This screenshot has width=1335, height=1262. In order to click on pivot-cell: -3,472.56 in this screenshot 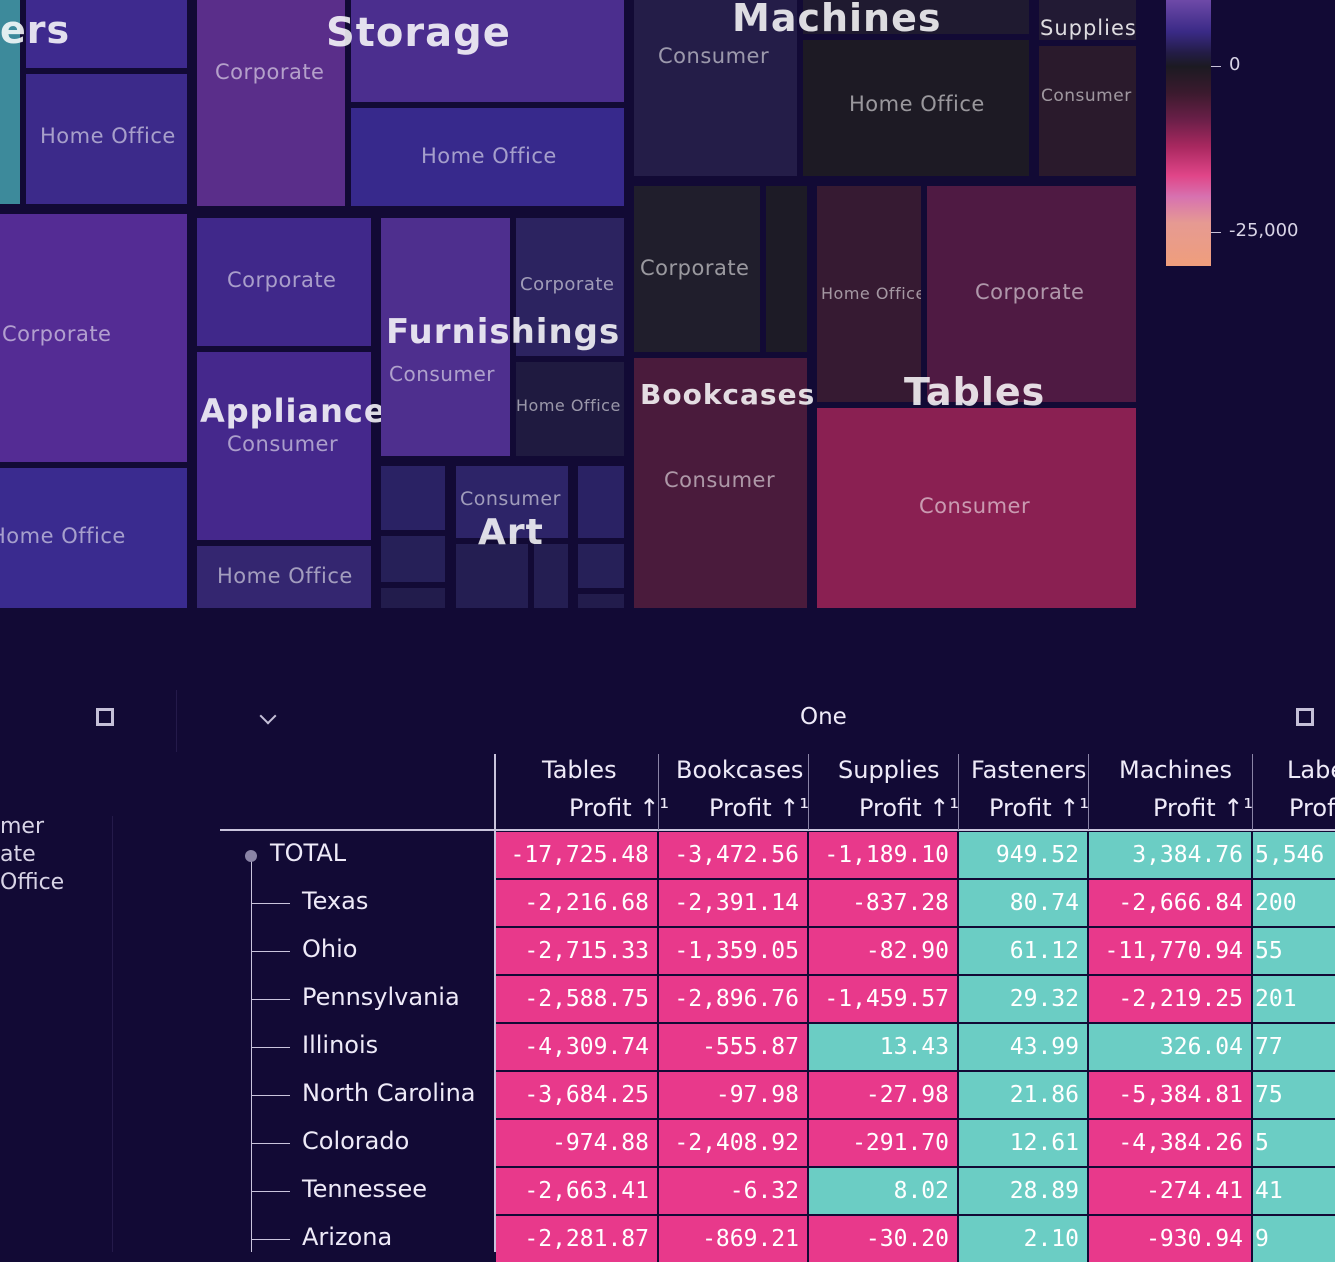, I will do `click(733, 855)`.